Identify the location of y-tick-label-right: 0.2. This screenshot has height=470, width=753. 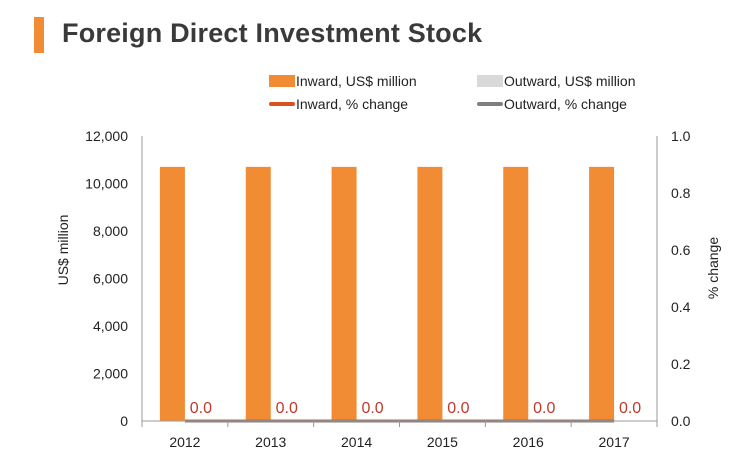
(681, 364).